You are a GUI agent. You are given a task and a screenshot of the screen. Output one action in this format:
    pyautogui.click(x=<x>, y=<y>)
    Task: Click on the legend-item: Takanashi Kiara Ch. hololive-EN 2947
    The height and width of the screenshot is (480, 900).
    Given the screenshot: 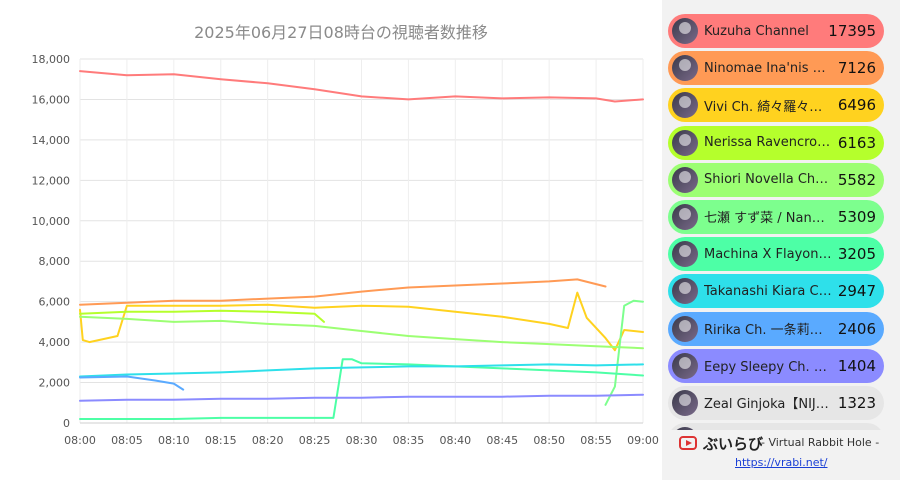 What is the action you would take?
    pyautogui.click(x=776, y=291)
    